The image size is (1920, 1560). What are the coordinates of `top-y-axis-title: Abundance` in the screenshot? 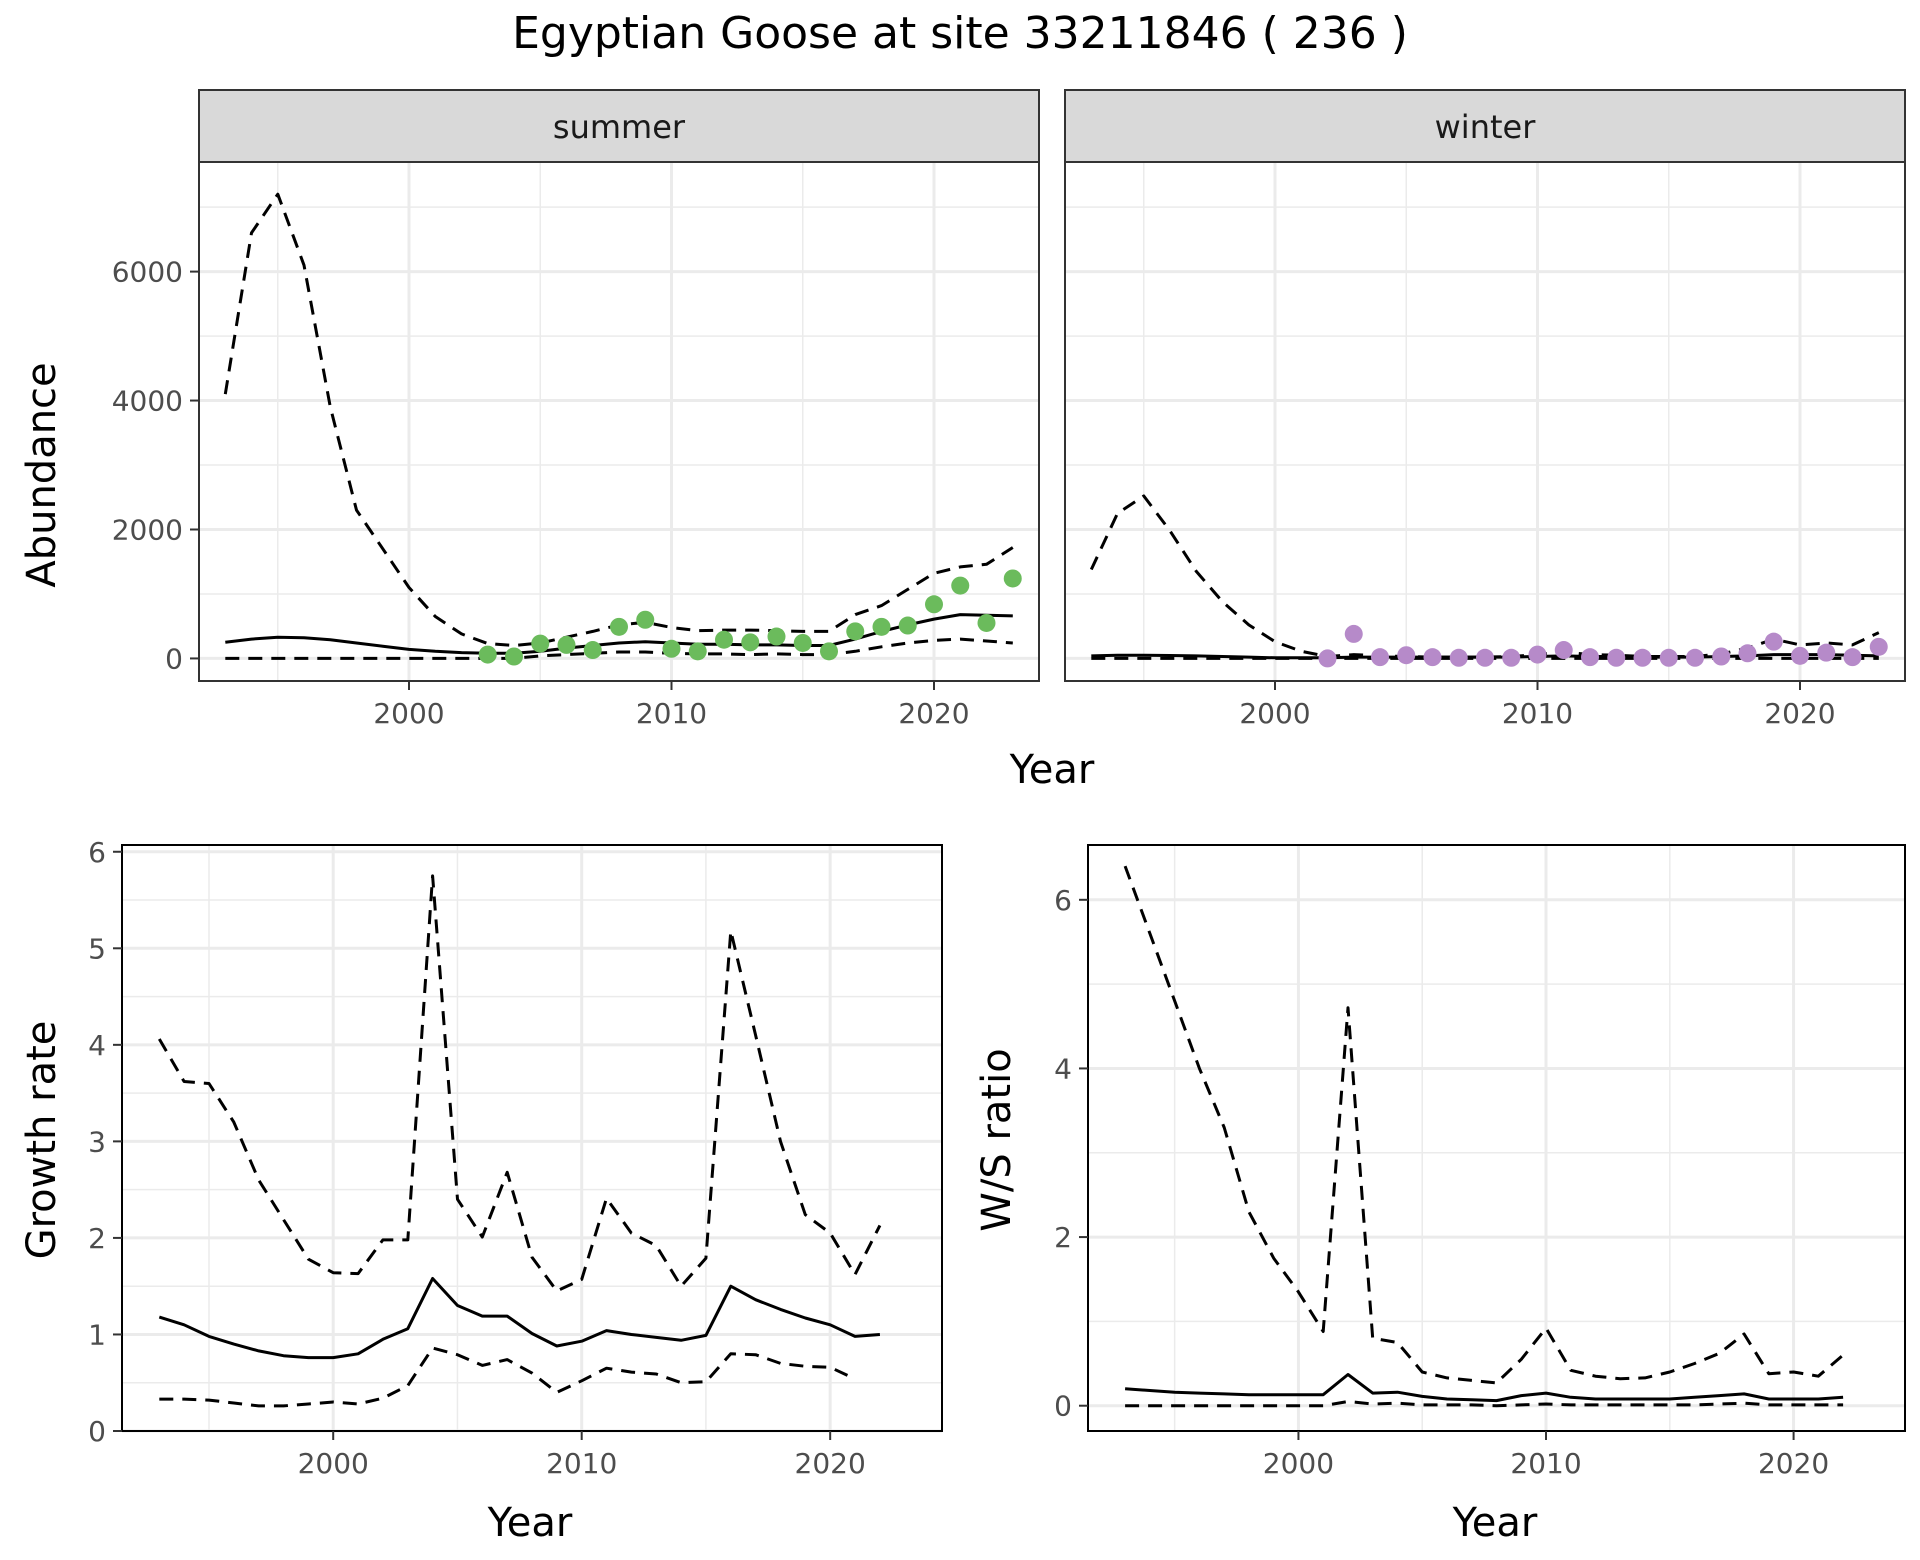 It's located at (42, 474).